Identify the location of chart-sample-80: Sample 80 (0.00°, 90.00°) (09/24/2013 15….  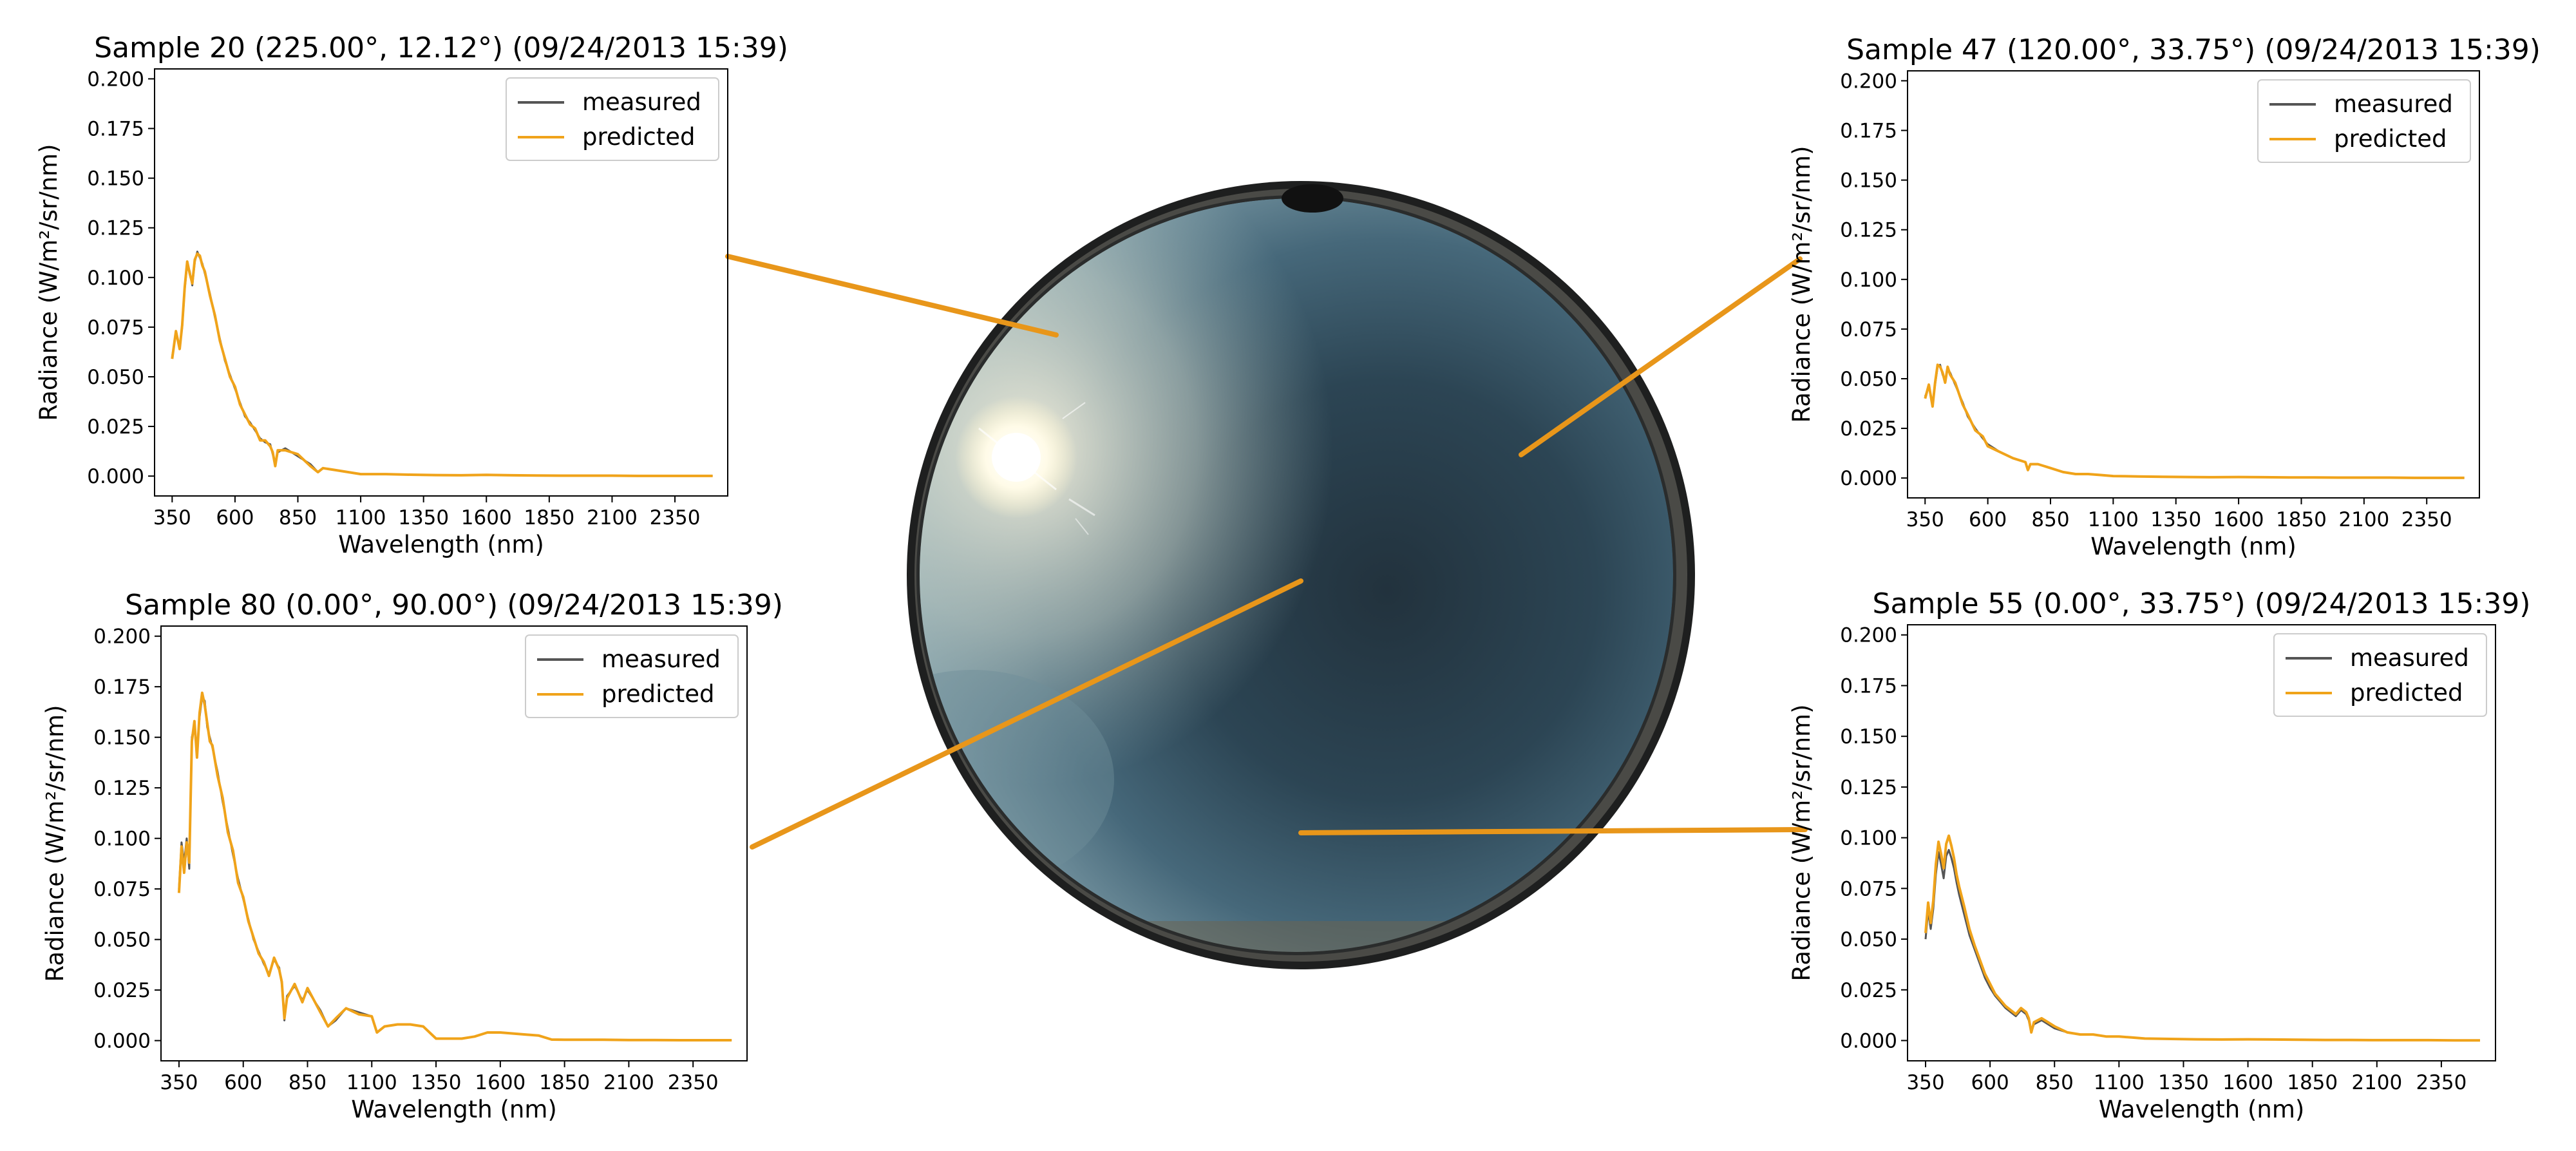
(412, 856).